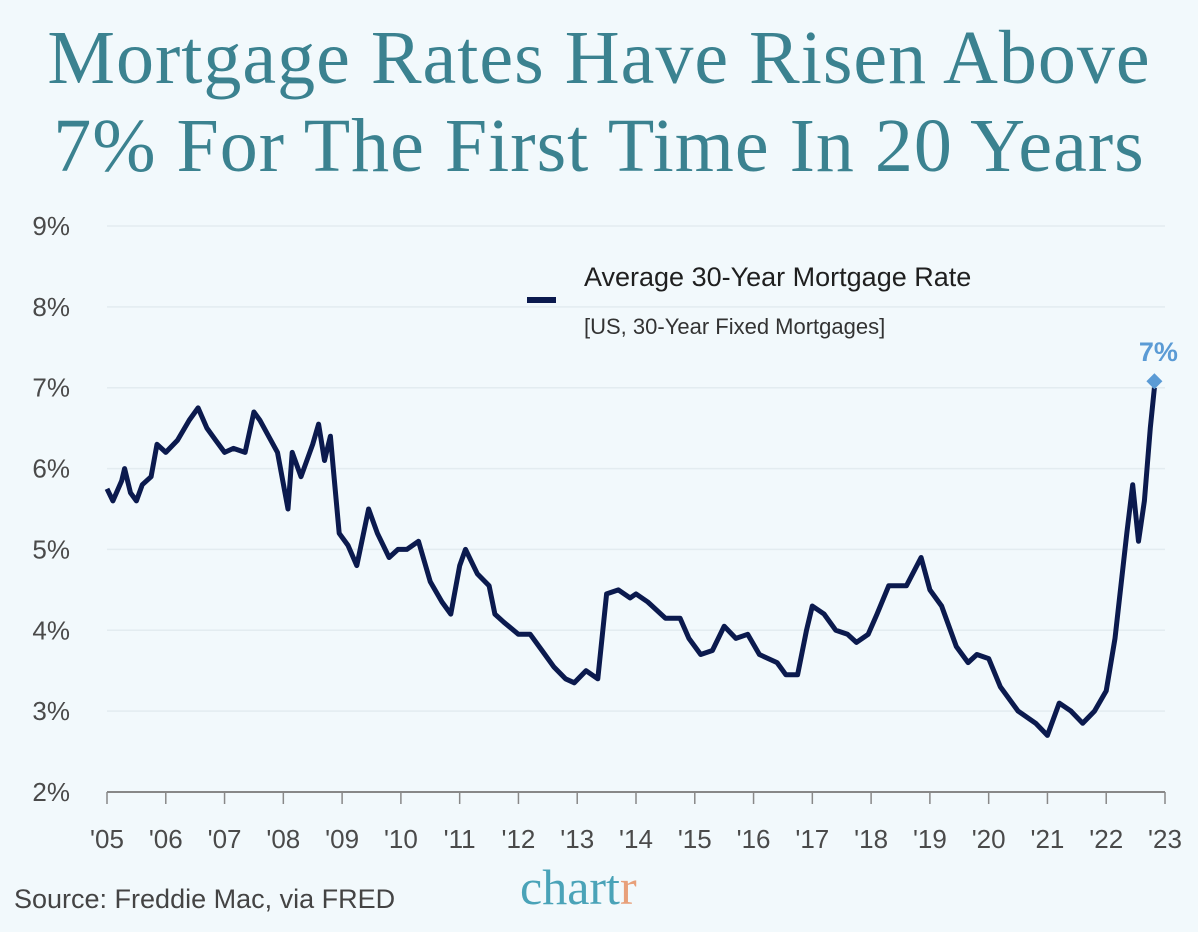 The height and width of the screenshot is (932, 1198). Describe the element at coordinates (51, 307) in the screenshot. I see `y-tick-label: 8%` at that location.